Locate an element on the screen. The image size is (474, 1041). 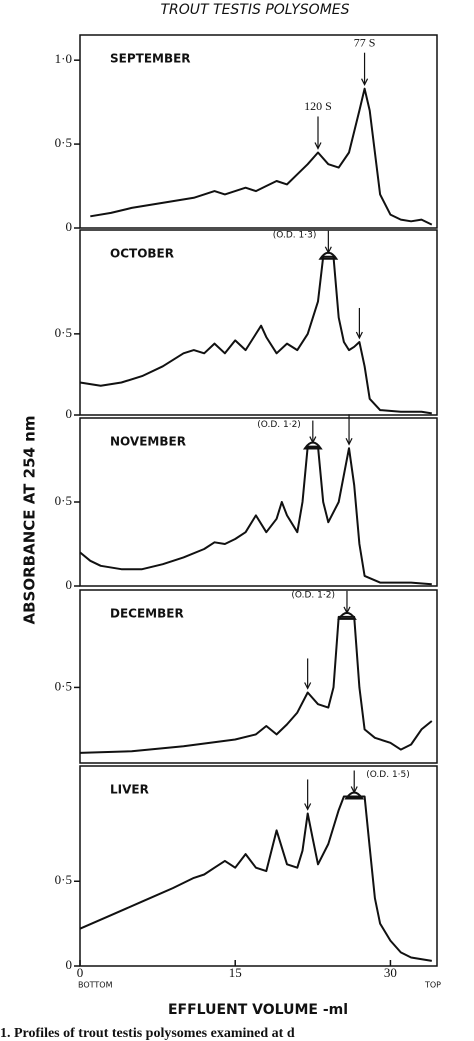
panel-label: SEPTEMBER is located at coordinates (150, 59).